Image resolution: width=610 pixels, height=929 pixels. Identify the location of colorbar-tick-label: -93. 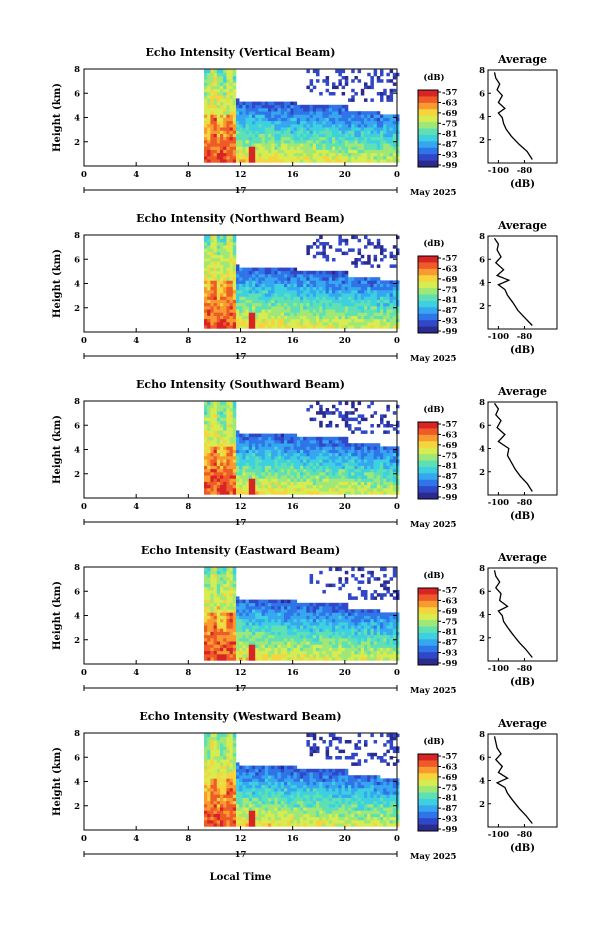
(449, 488).